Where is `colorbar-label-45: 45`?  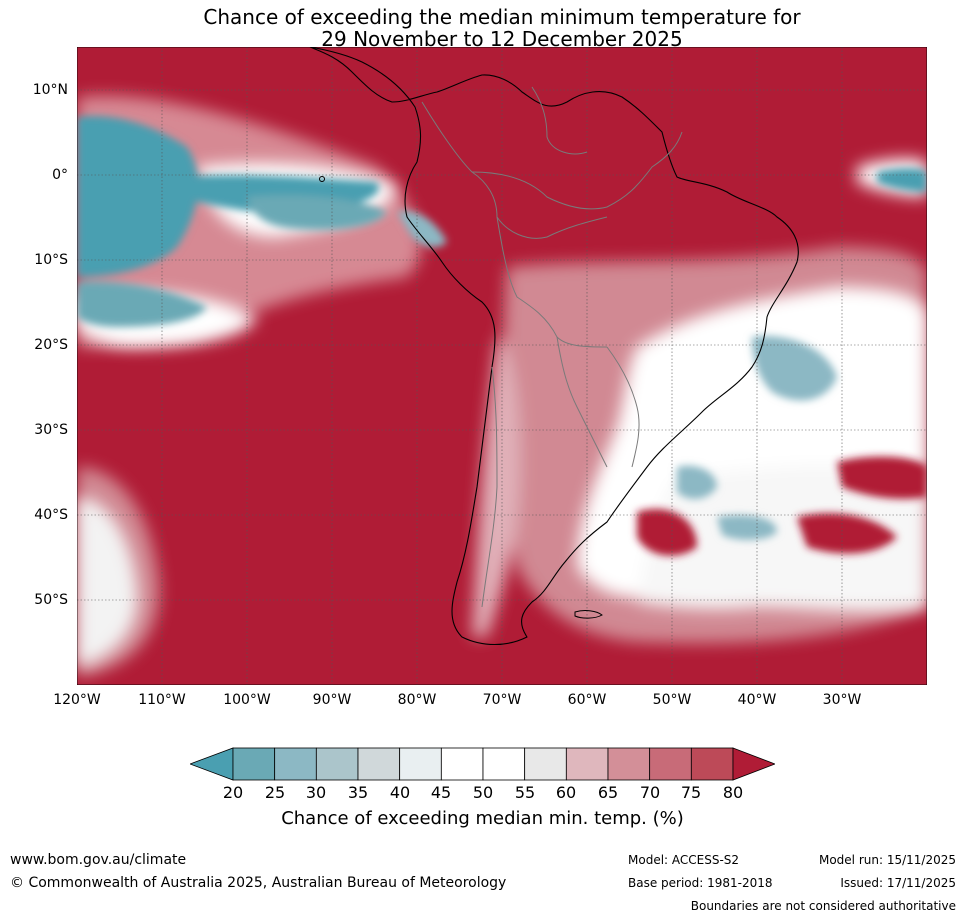
colorbar-label-45: 45 is located at coordinates (441, 792).